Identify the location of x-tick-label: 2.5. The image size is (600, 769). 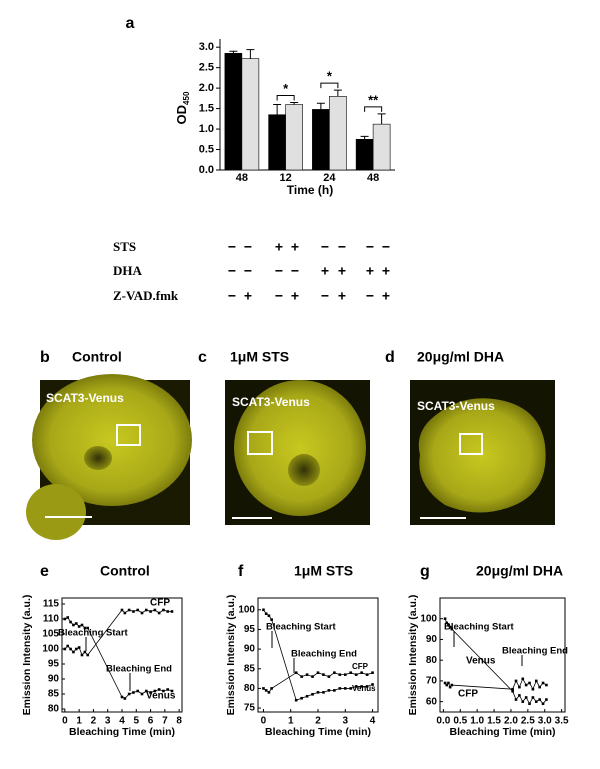
(528, 721).